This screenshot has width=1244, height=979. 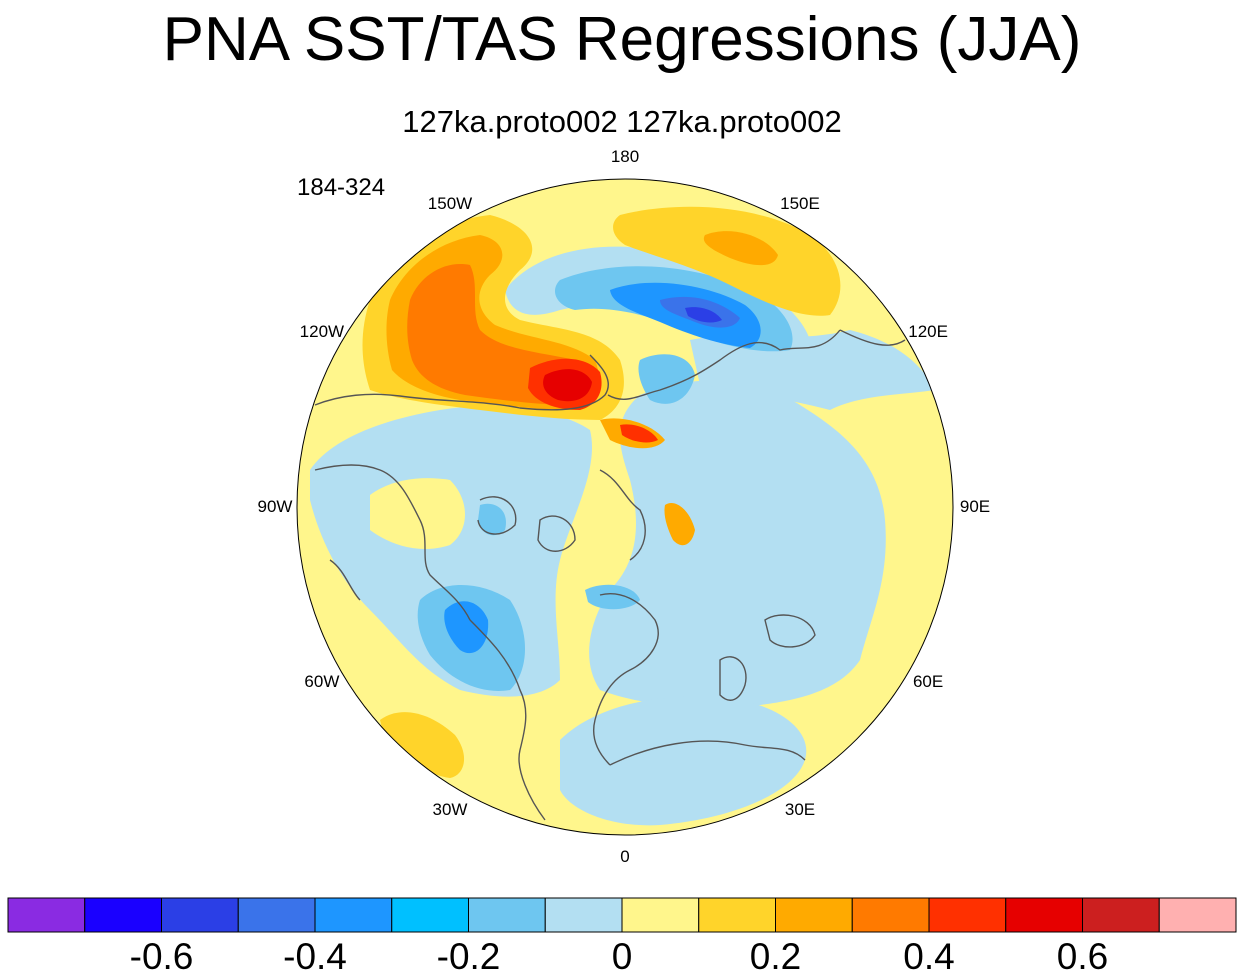 What do you see at coordinates (622, 956) in the screenshot?
I see `colorbar-tick-label: 0` at bounding box center [622, 956].